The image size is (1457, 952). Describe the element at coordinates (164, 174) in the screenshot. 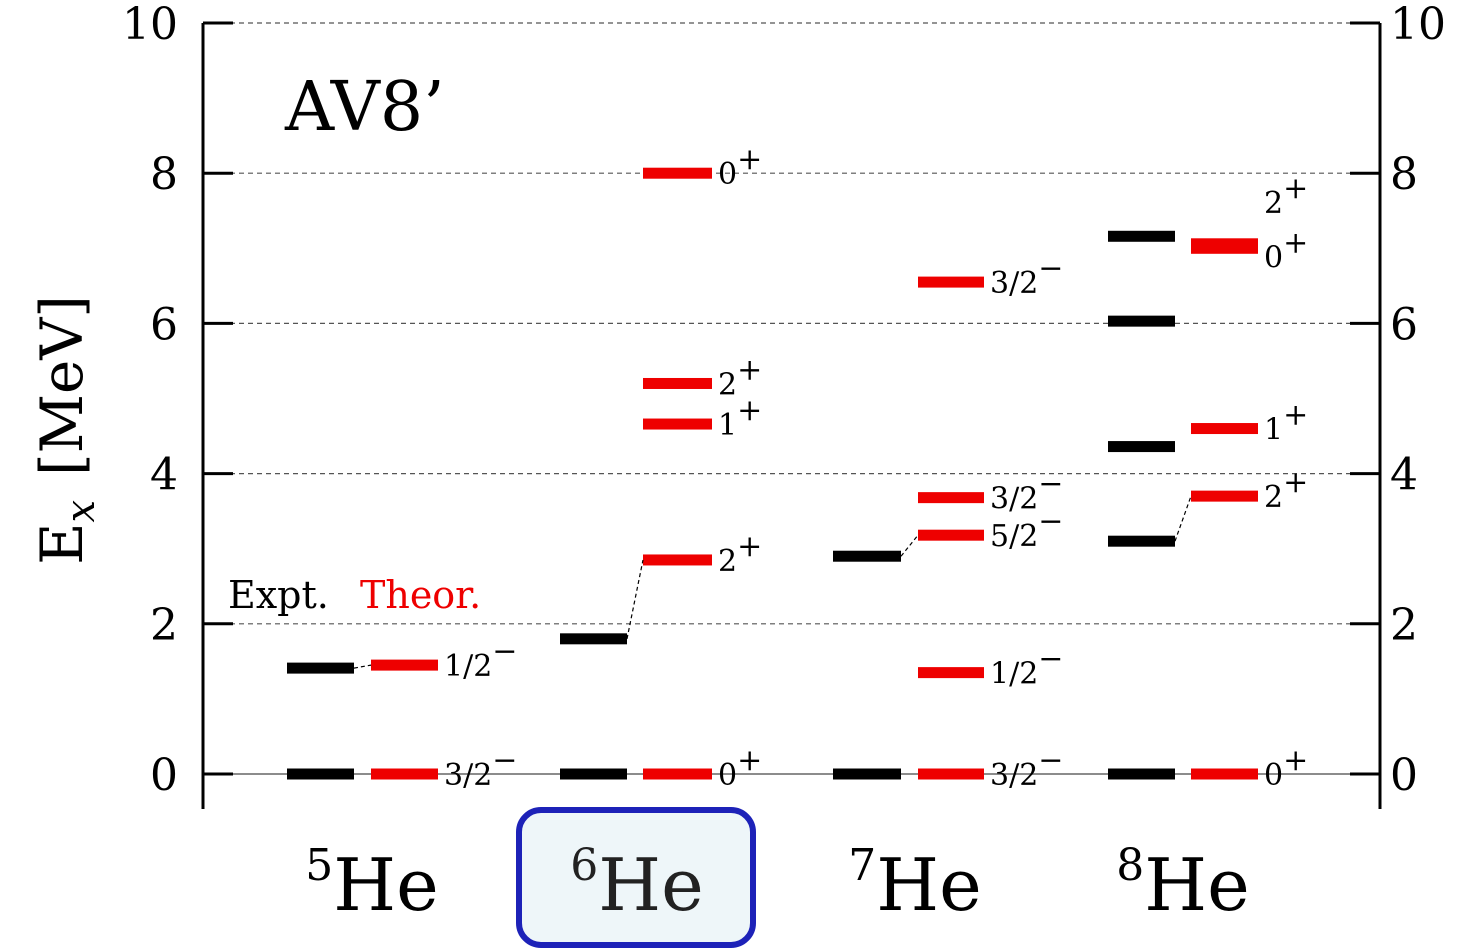

I see `y-tick-label-left: 8` at that location.